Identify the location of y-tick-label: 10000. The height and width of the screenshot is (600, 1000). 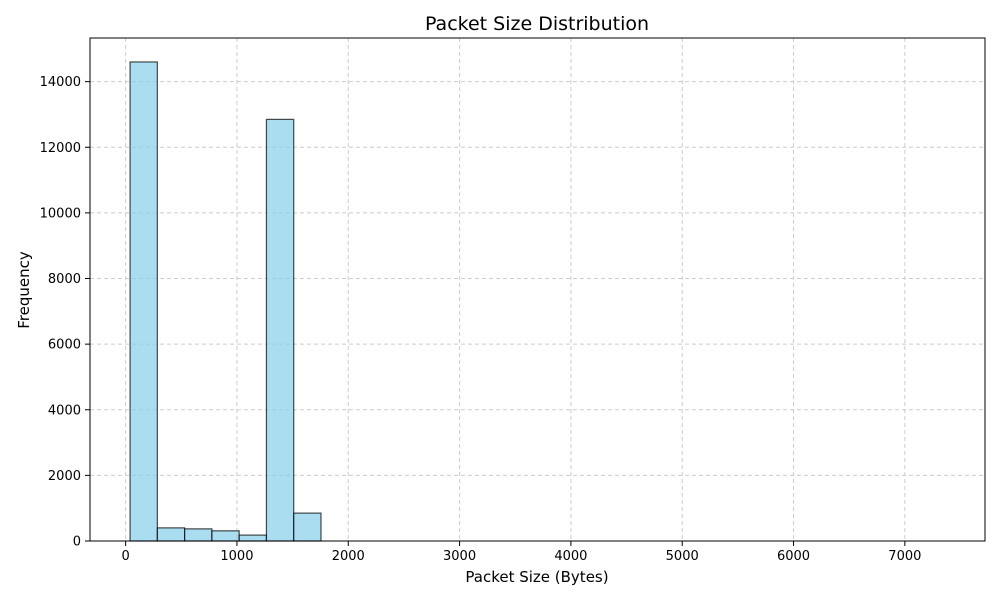
(60, 213).